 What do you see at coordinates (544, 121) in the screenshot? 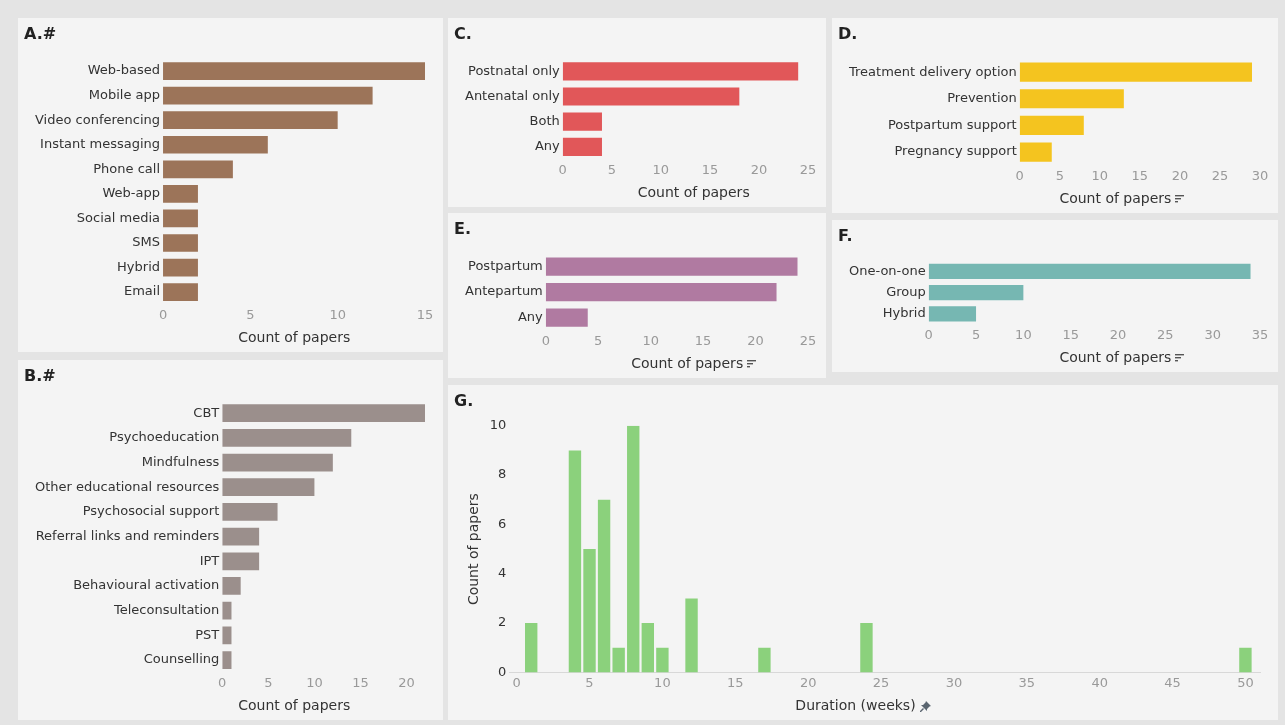
I see `y-tick-label: Both` at bounding box center [544, 121].